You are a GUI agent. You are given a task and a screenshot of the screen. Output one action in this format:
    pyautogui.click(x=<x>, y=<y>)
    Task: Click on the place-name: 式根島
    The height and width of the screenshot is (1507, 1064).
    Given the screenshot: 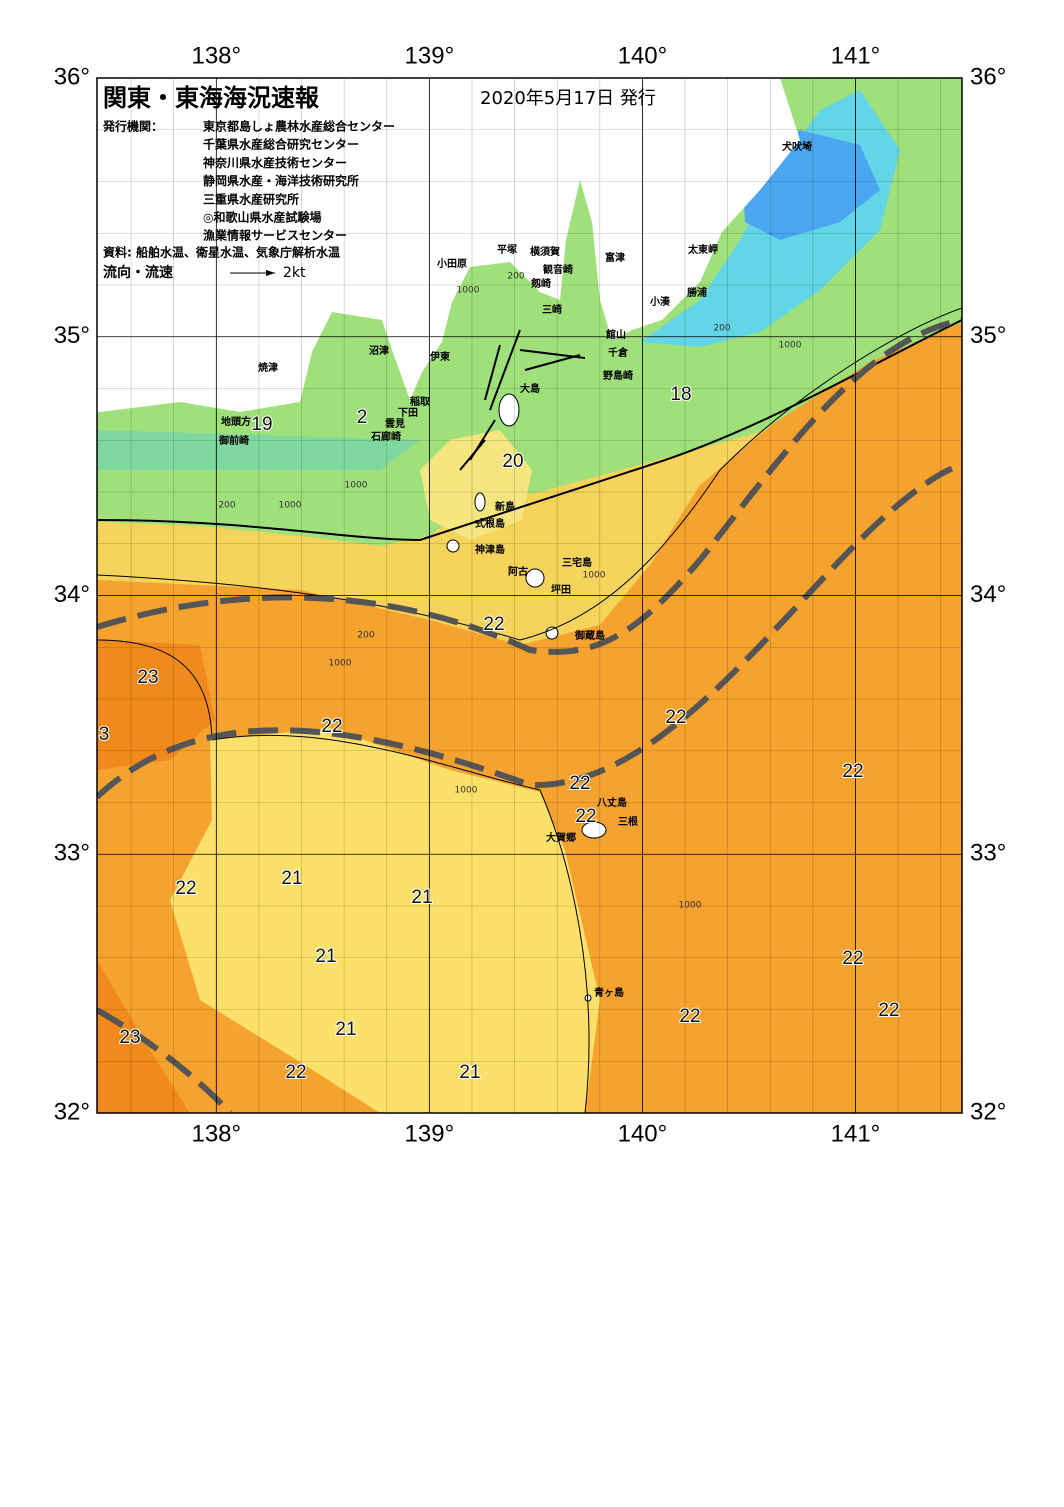 What is the action you would take?
    pyautogui.click(x=490, y=523)
    